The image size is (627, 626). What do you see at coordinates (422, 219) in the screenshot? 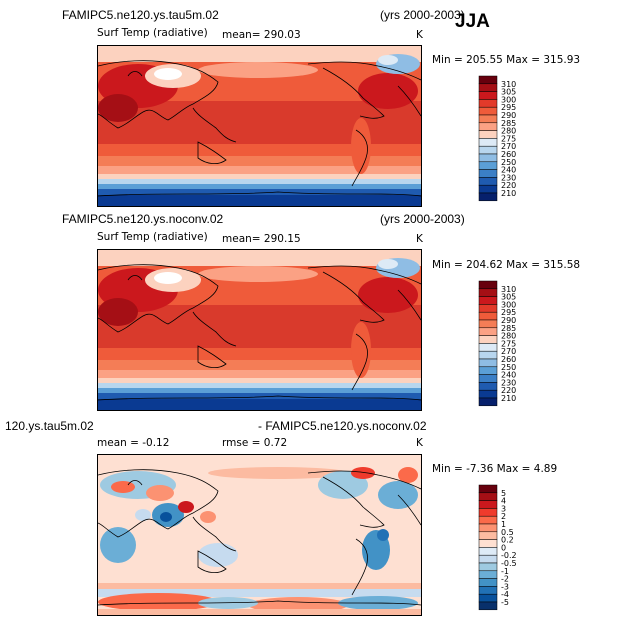
I see `panel-2-years: (yrs 2000-2003)` at bounding box center [422, 219].